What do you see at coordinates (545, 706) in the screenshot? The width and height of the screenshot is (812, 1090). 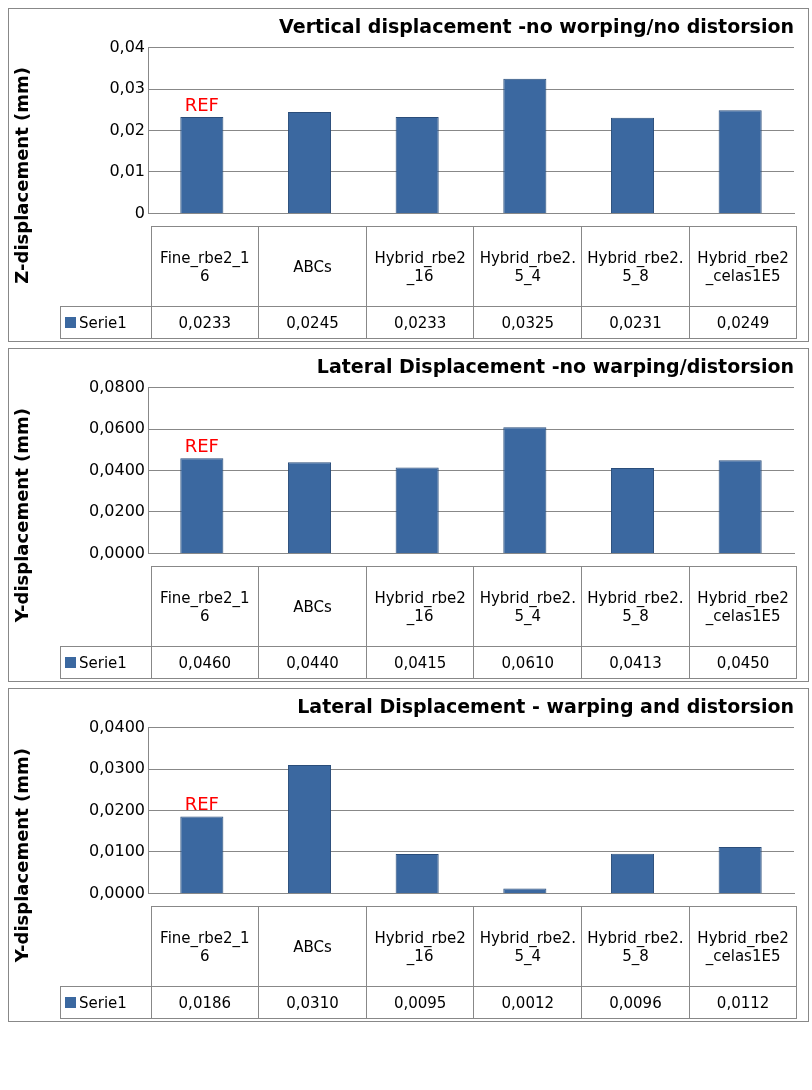 I see `chart-title: Lateral Displacement - warping and distorsion` at bounding box center [545, 706].